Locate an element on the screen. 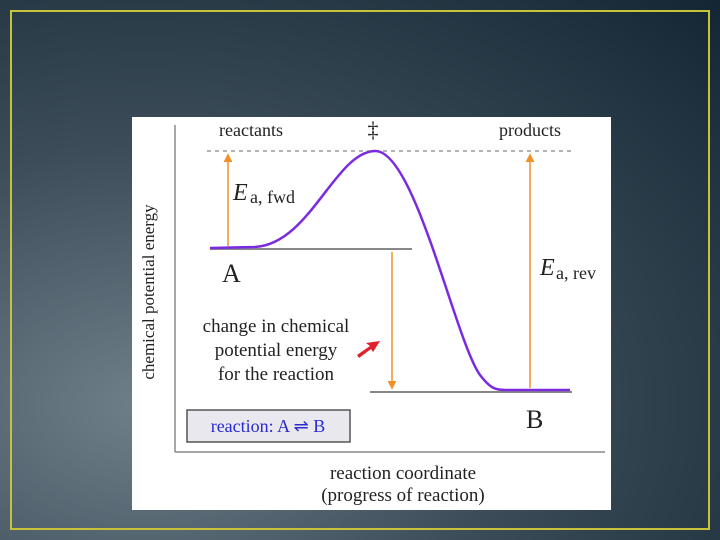 The height and width of the screenshot is (540, 720). y-axis-label: chemical potential energy is located at coordinates (148, 292).